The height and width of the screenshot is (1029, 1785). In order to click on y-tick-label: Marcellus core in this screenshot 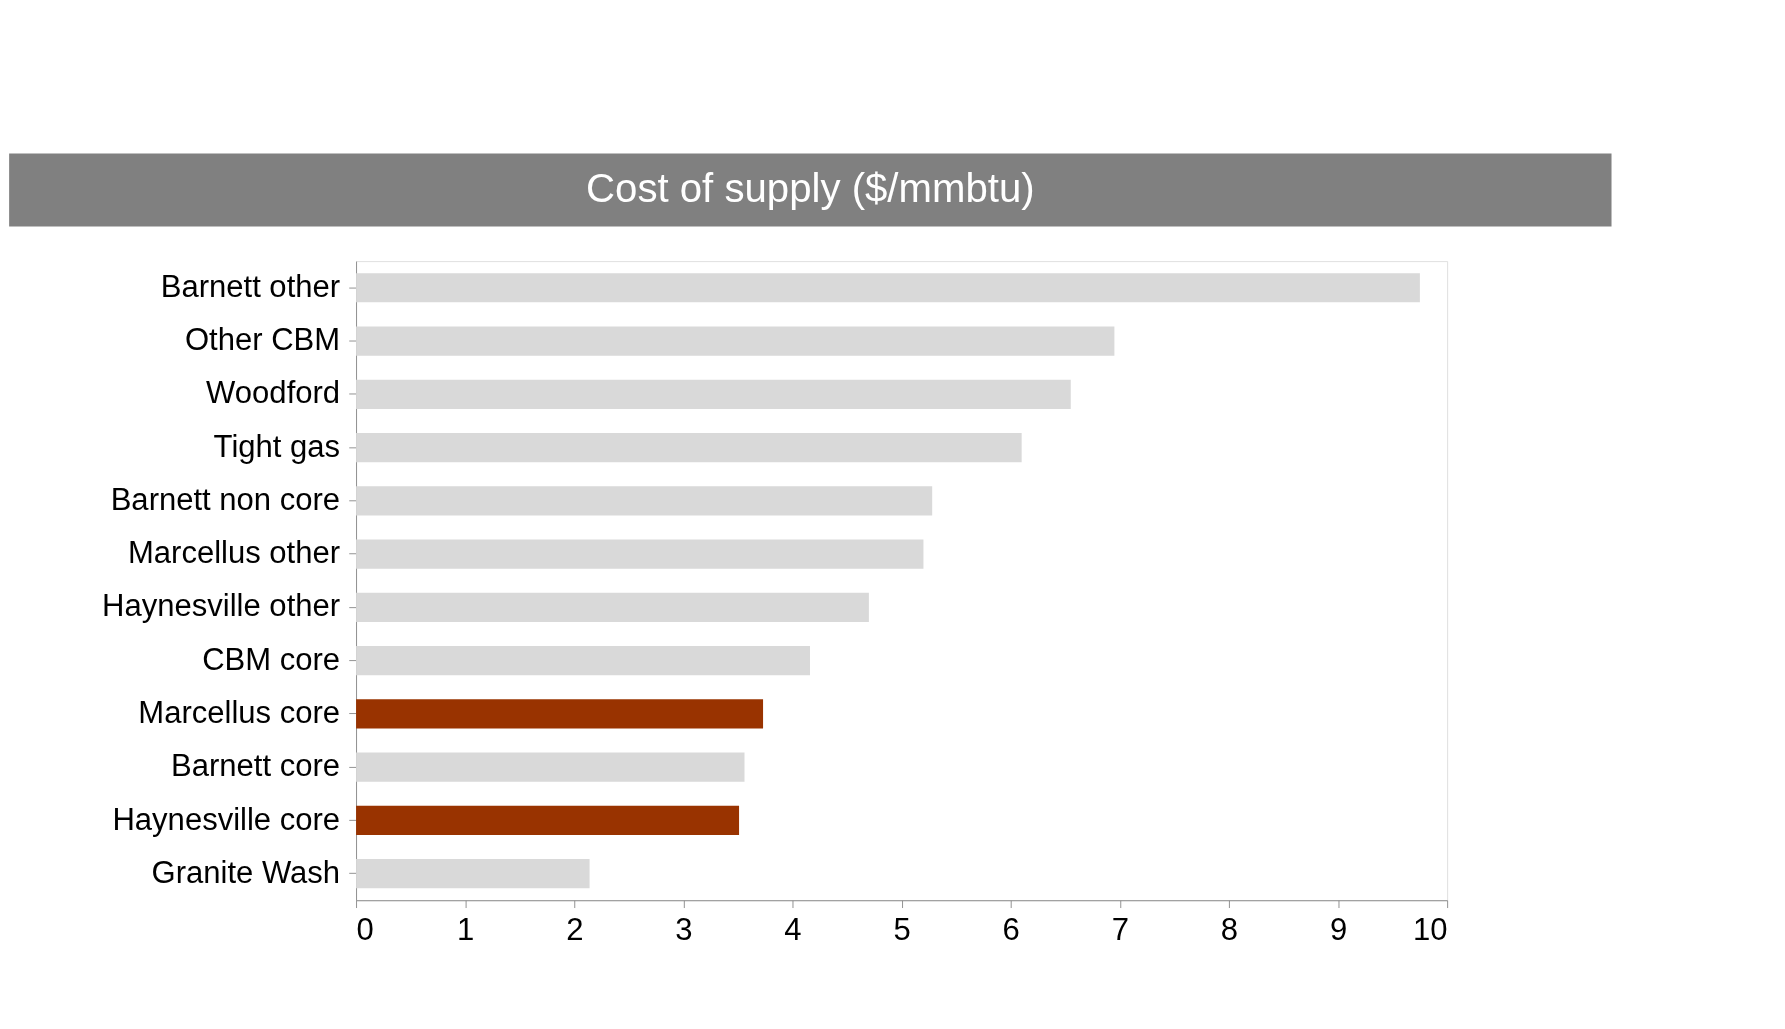, I will do `click(239, 712)`.